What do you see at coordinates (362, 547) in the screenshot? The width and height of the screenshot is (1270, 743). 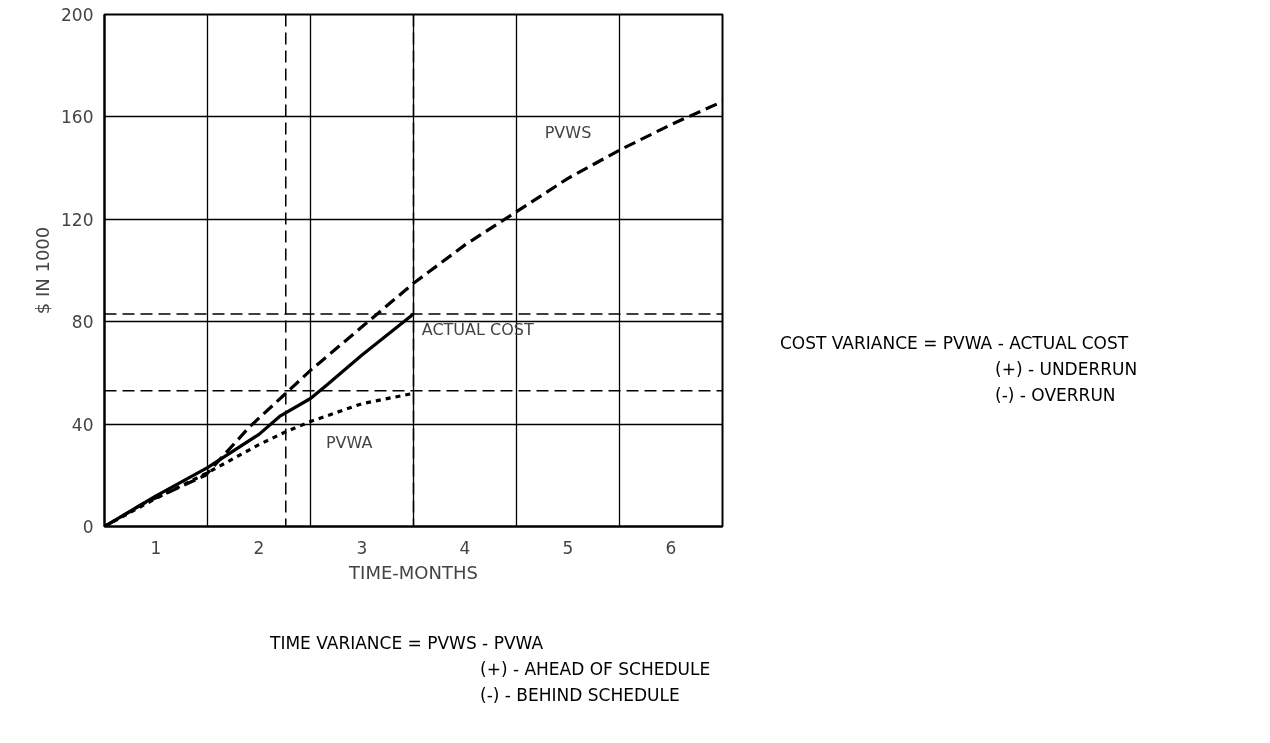 I see `x-tick-label: 3` at bounding box center [362, 547].